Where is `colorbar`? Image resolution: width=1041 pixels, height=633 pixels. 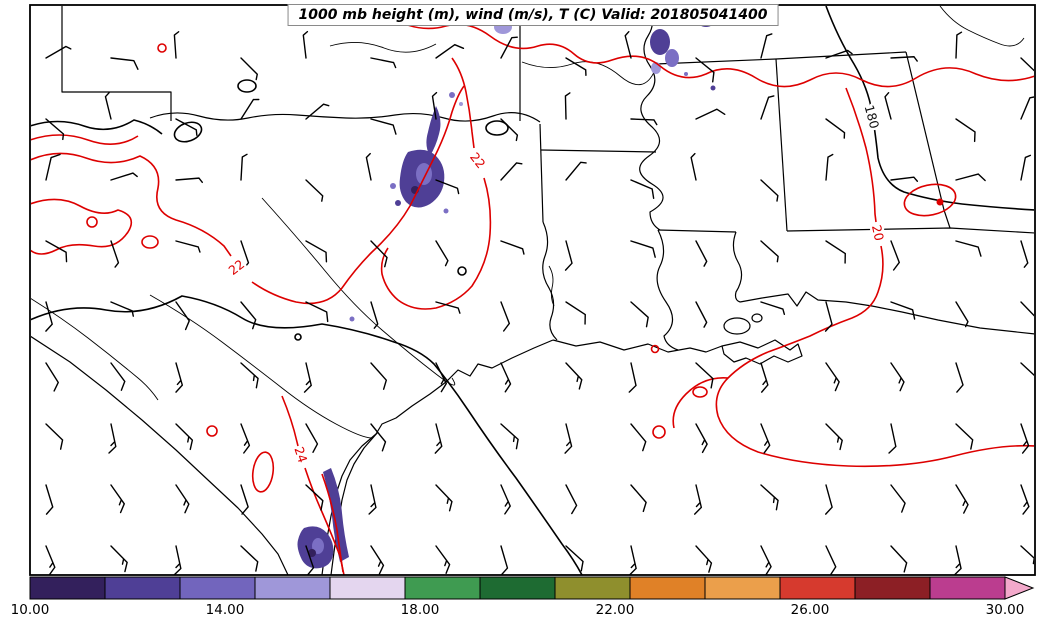
colorbar is located at coordinates (532, 588).